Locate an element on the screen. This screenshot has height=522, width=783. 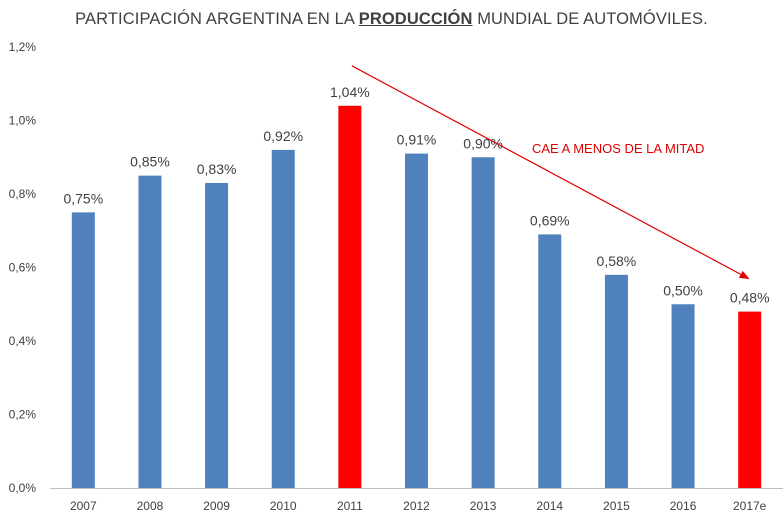
x-tick-label: 2016 is located at coordinates (683, 506).